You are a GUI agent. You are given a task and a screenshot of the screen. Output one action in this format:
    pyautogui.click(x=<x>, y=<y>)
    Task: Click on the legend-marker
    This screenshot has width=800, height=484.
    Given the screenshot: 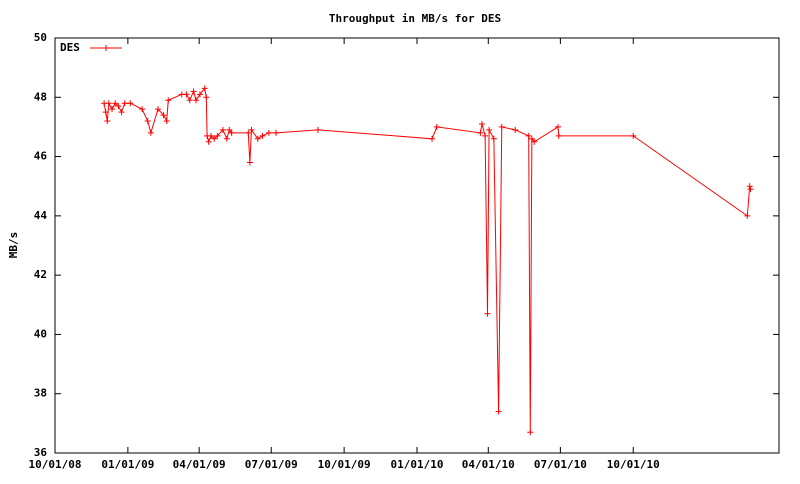 What is the action you would take?
    pyautogui.click(x=106, y=48)
    